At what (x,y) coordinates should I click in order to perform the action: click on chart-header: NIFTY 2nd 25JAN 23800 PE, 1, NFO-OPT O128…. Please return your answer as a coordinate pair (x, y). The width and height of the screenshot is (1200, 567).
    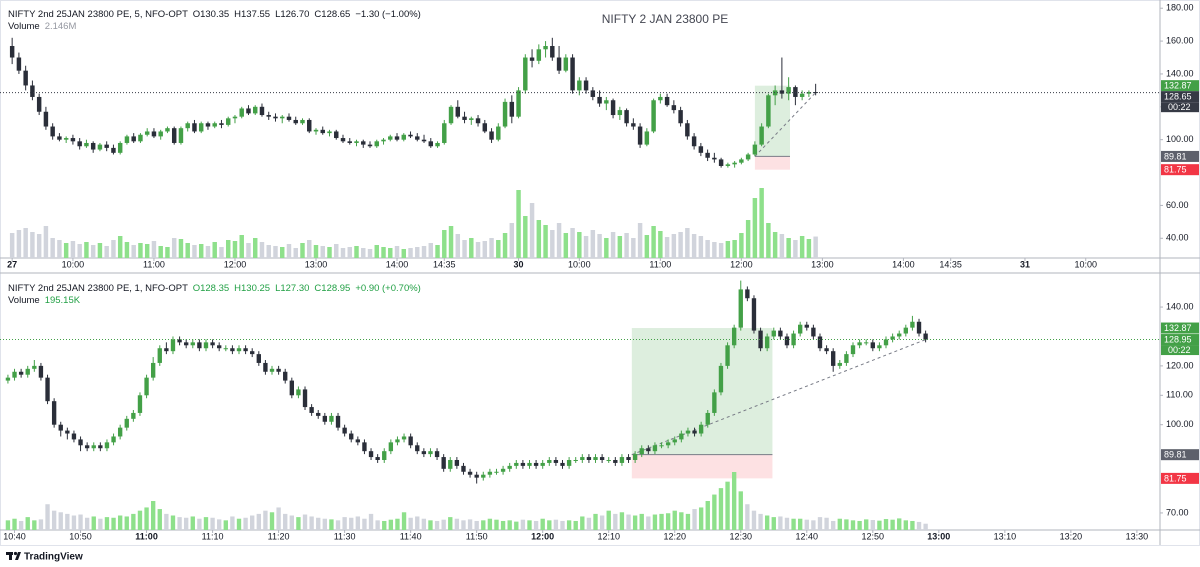
    Looking at the image, I should click on (214, 288).